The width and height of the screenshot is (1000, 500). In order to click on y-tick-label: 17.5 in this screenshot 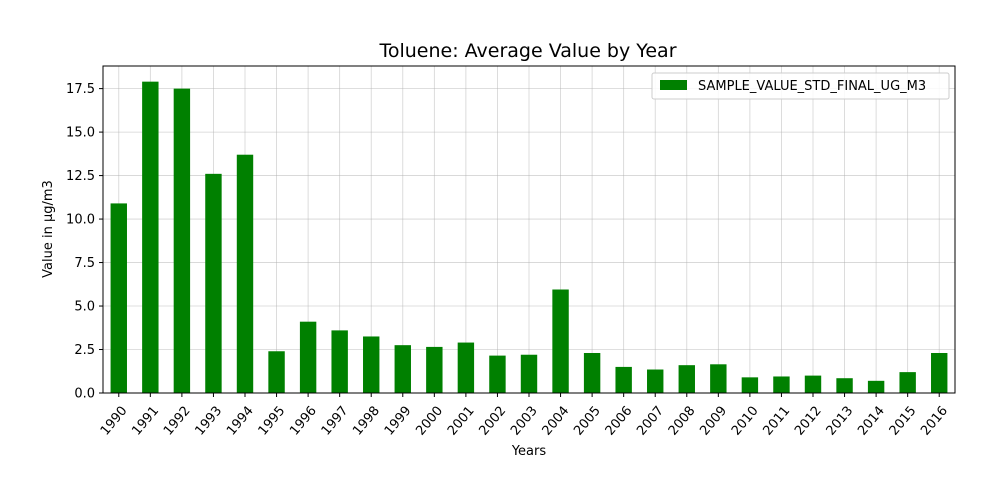, I will do `click(80, 89)`.